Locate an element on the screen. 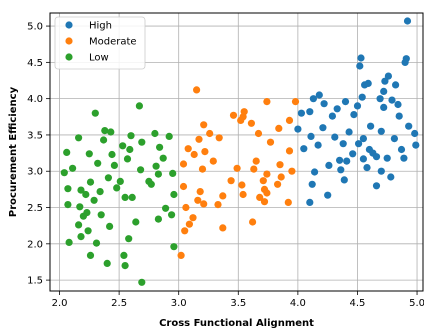  y-tick-label: 4.0 is located at coordinates (35, 99).